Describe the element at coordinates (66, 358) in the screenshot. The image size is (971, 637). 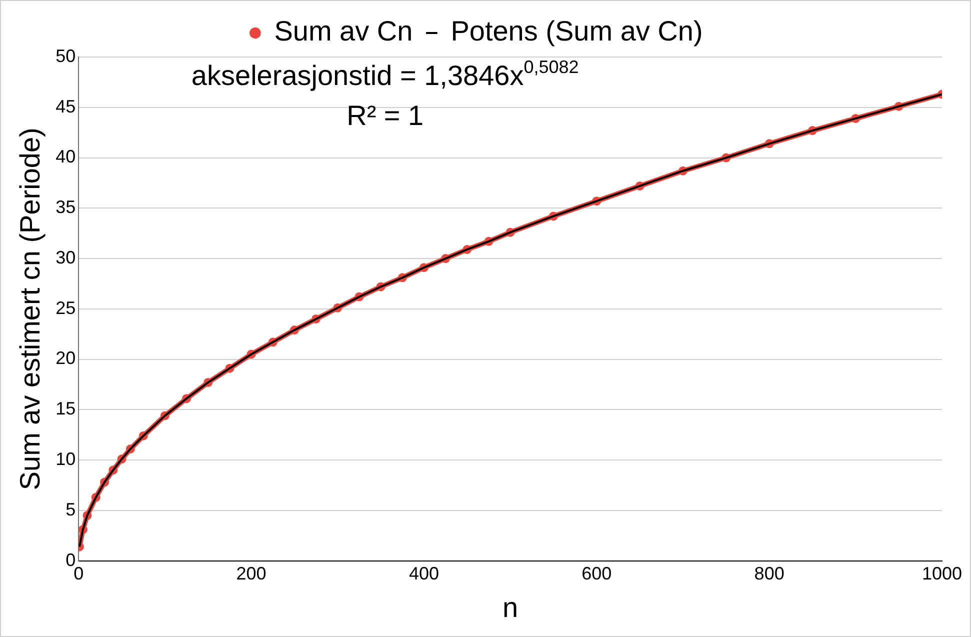
I see `y-tick-label: 20` at that location.